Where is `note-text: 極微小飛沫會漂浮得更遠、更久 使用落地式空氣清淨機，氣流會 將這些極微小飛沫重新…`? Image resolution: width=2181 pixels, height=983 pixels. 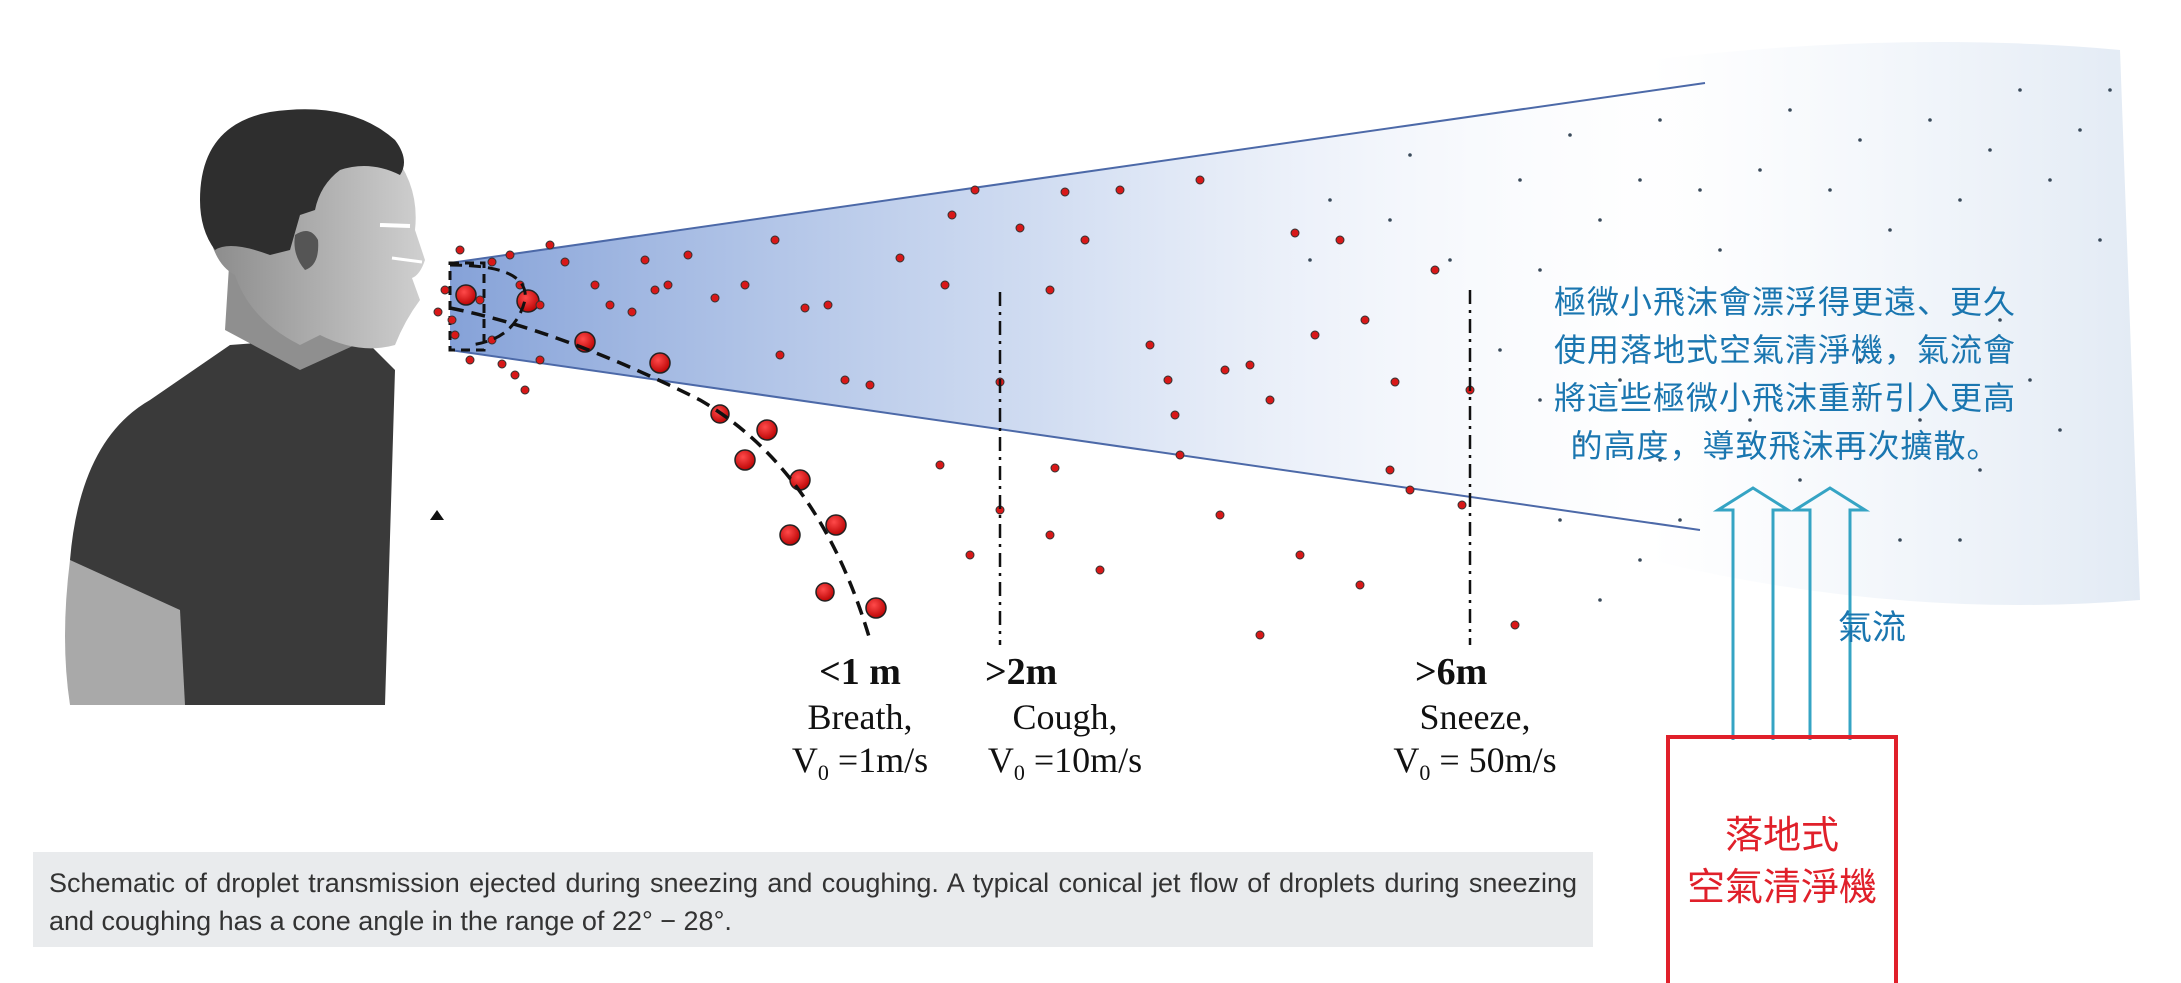 note-text: 極微小飛沫會漂浮得更遠、更久 使用落地式空氣清淨機，氣流會 將這些極微小飛沫重新… is located at coordinates (1785, 374).